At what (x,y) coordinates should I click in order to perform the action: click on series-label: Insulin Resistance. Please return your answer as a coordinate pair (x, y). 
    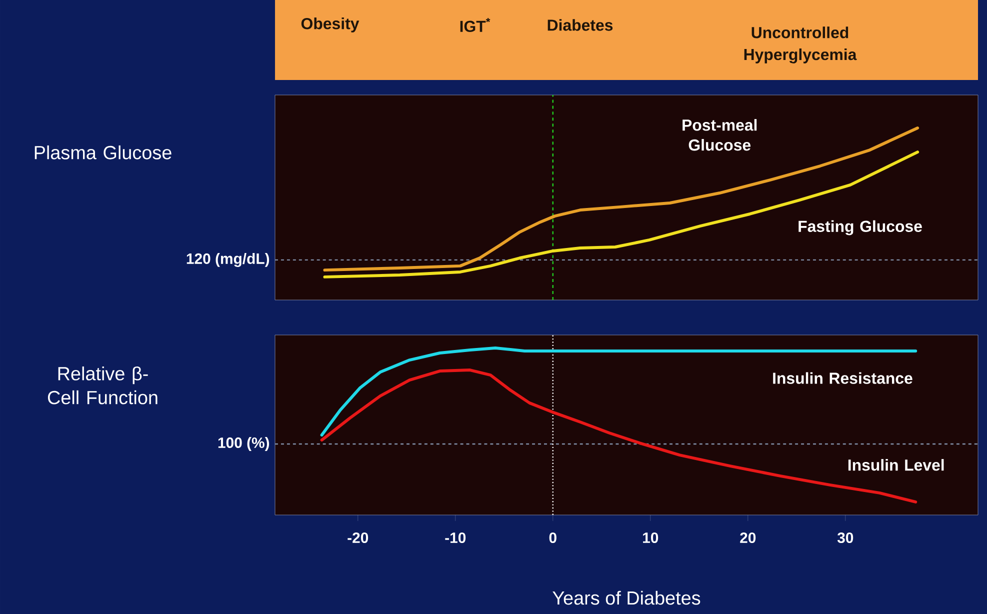
    Looking at the image, I should click on (842, 378).